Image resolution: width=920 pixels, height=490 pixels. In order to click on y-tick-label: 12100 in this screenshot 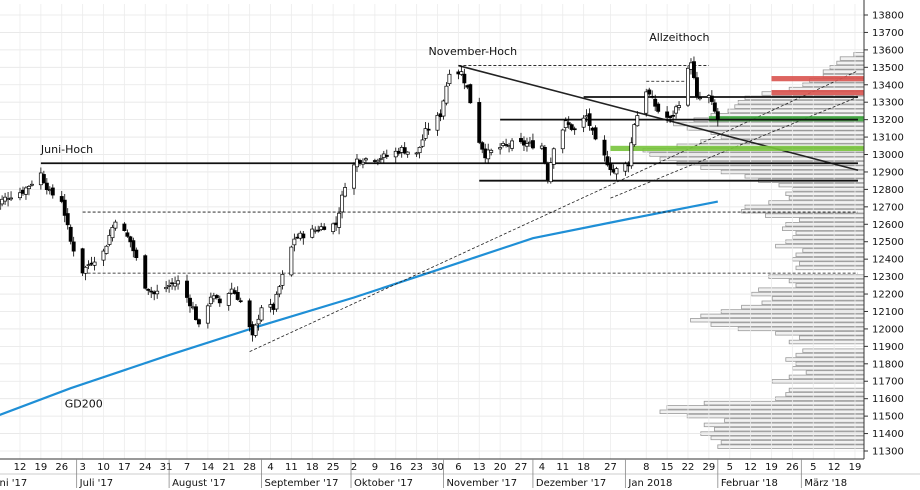, I will do `click(888, 312)`.